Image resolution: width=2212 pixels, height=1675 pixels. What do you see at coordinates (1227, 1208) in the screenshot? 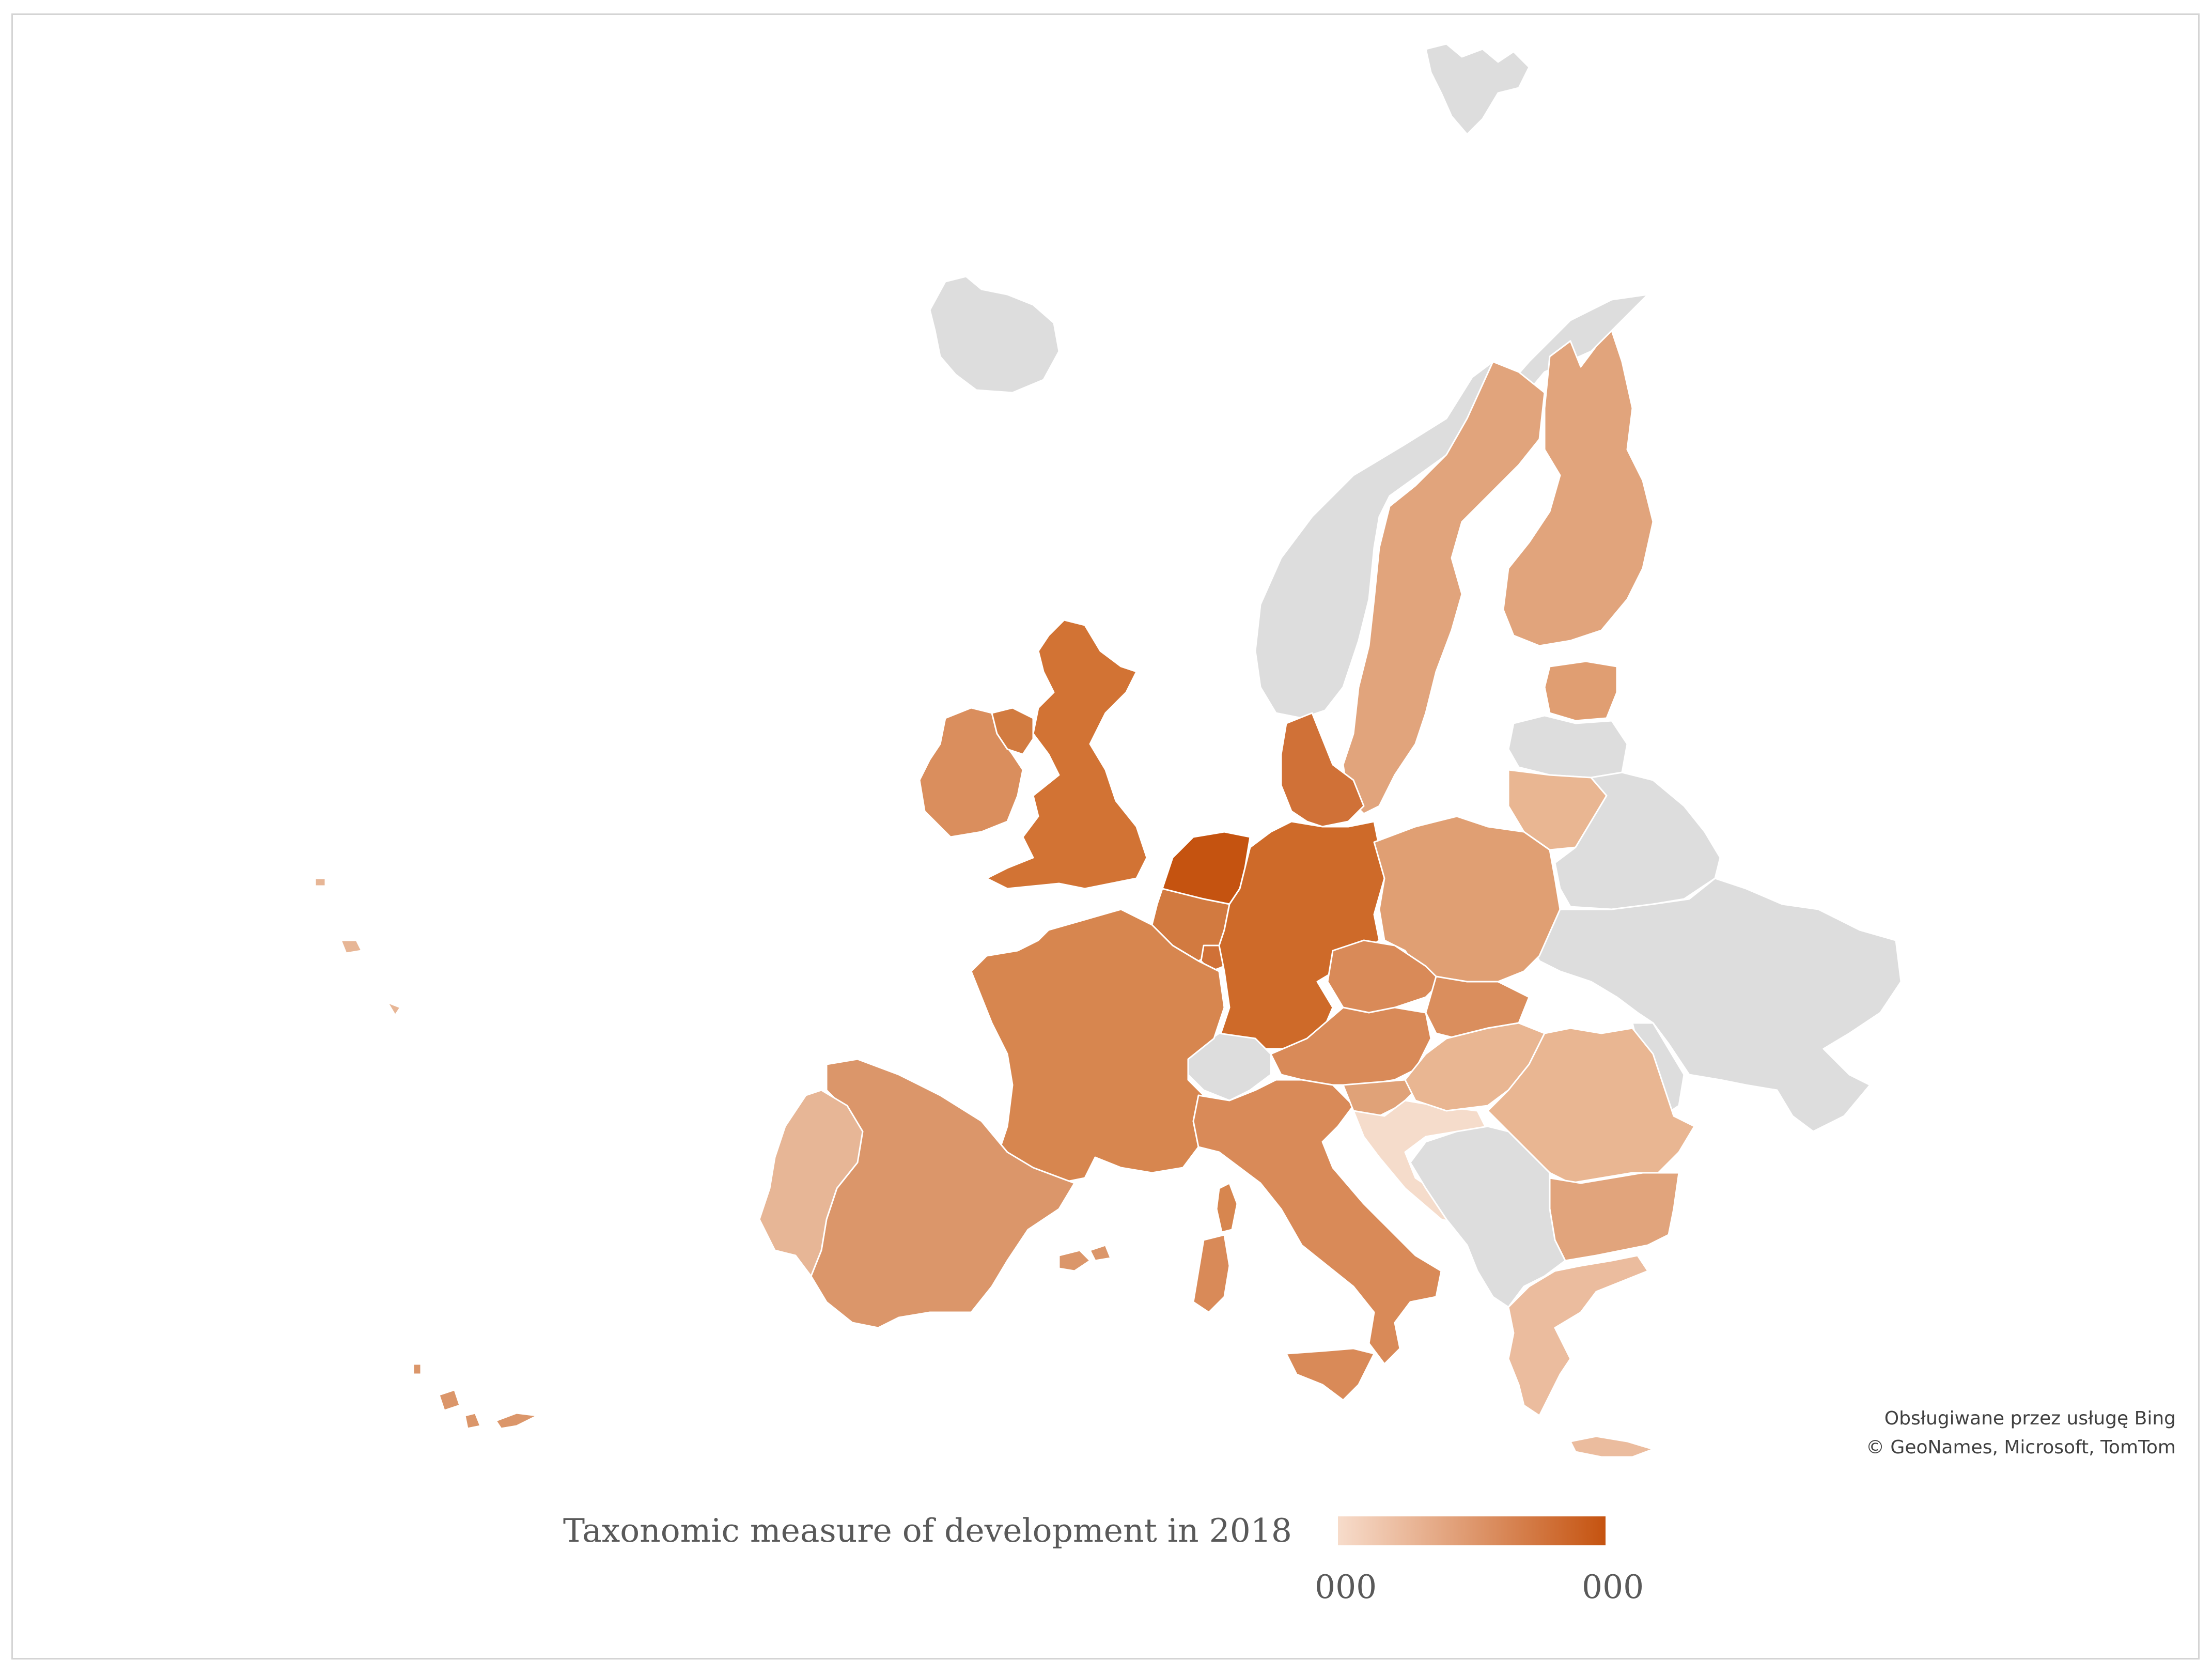
I see `region-corsica` at bounding box center [1227, 1208].